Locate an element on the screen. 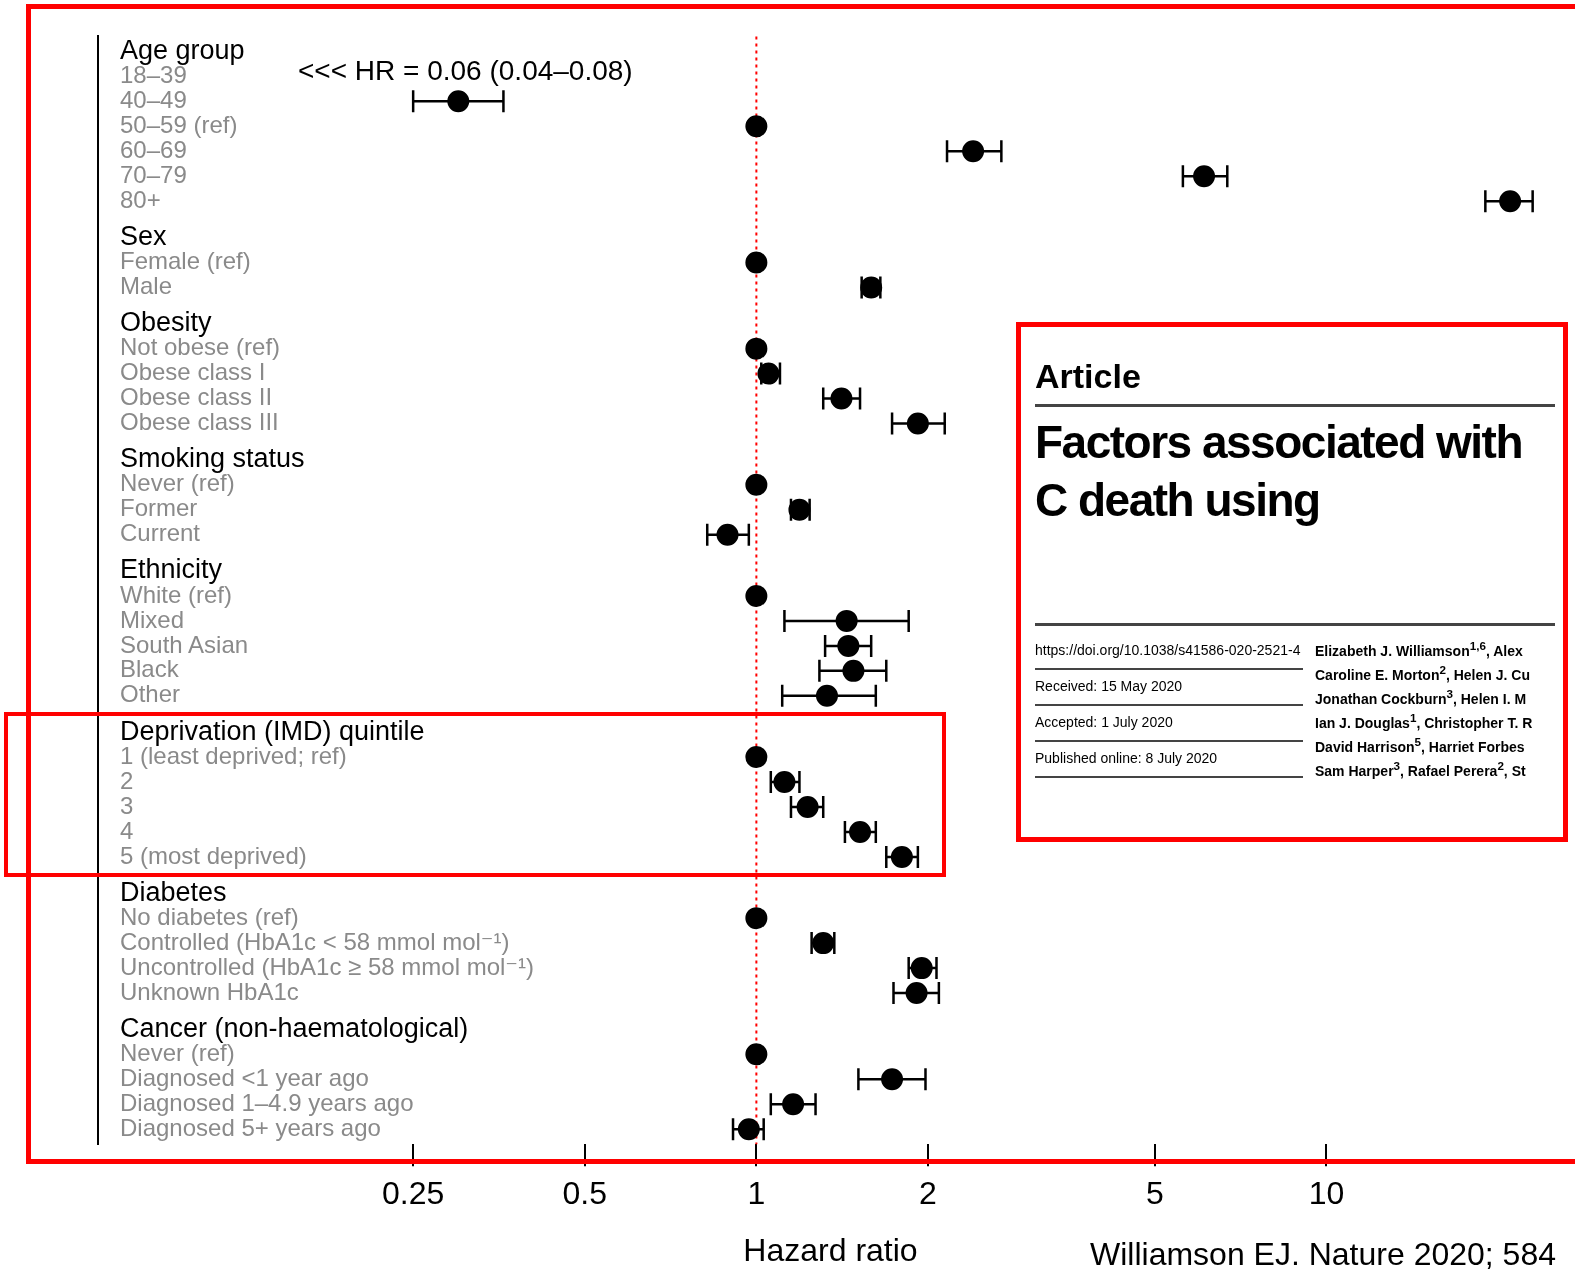 The width and height of the screenshot is (1575, 1285). text: Article is located at coordinates (1295, 382).